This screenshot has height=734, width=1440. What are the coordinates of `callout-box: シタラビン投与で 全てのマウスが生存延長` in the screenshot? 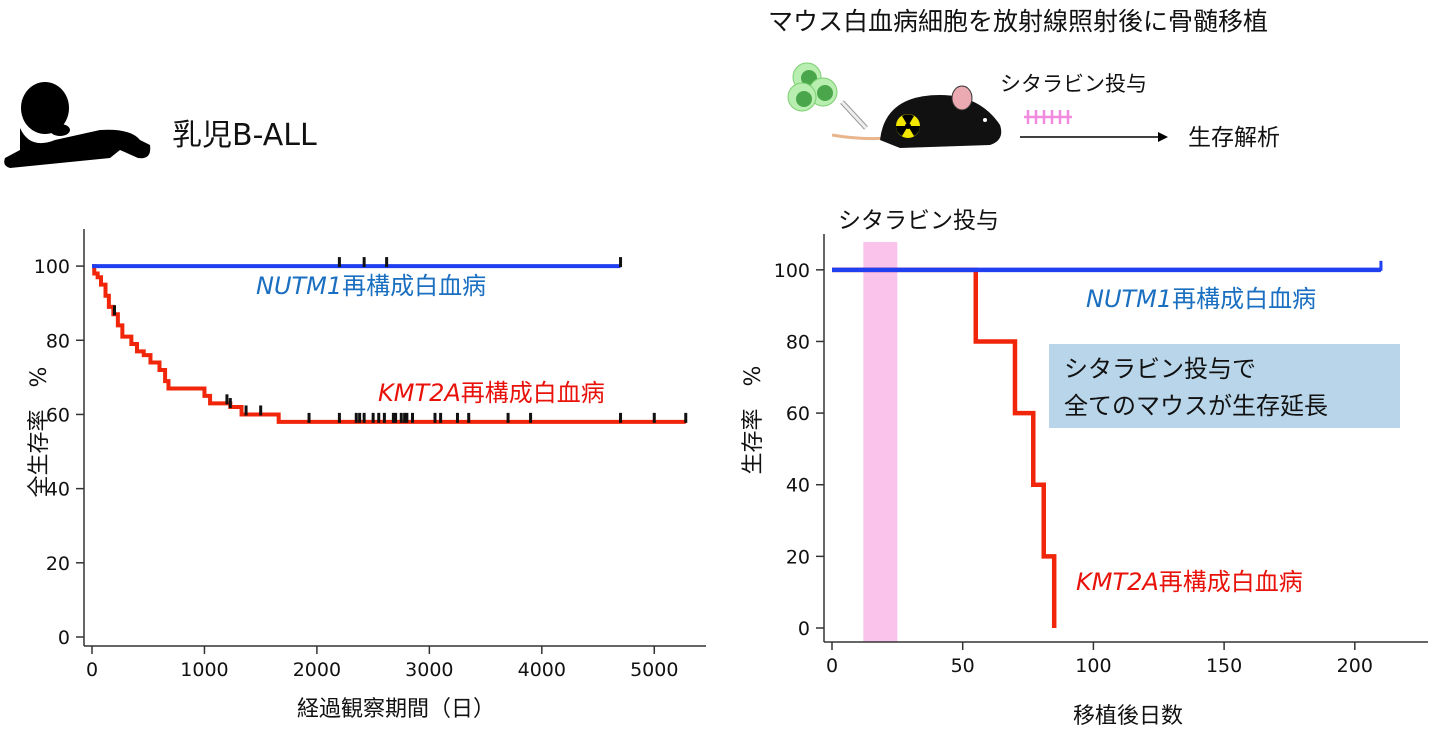 It's located at (1224, 386).